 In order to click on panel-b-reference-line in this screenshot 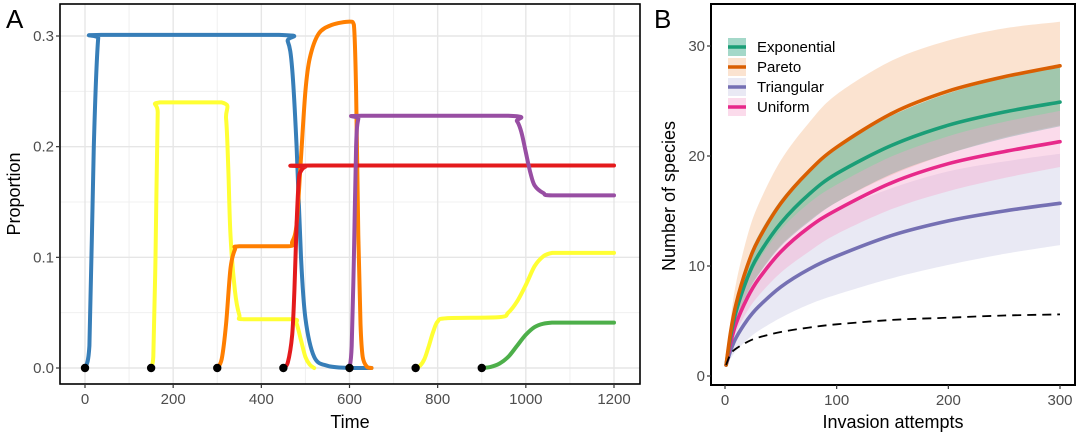, I will do `click(893, 339)`.